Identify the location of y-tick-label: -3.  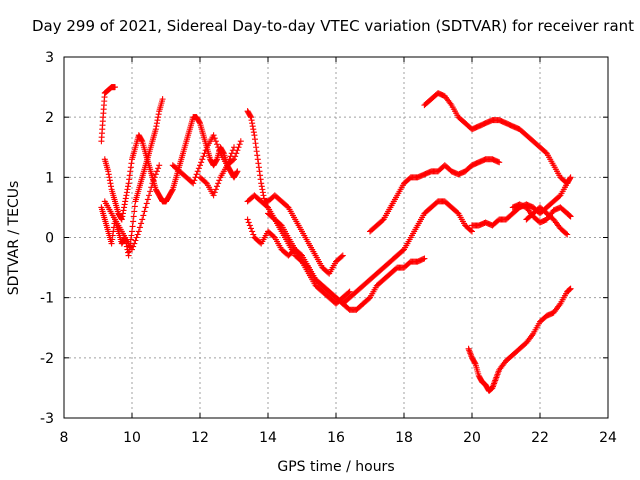
(47, 419).